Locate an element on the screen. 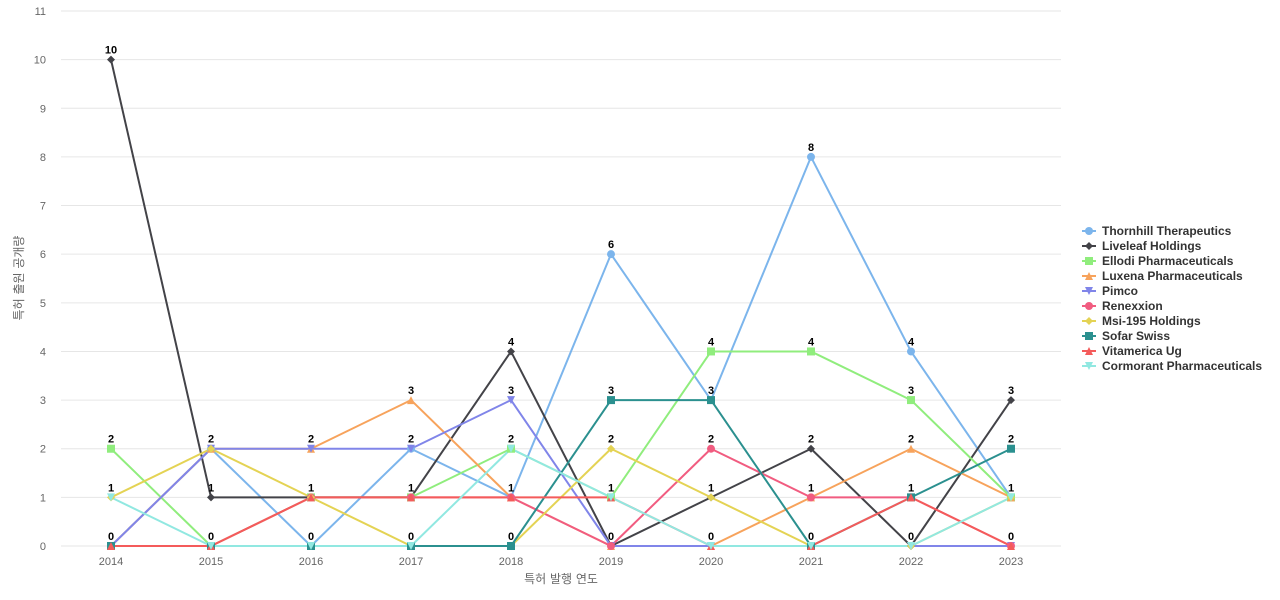  y-axis-ticks: 0 1 2 3 4 5 6 7 8 9 10 11 is located at coordinates (40, 279).